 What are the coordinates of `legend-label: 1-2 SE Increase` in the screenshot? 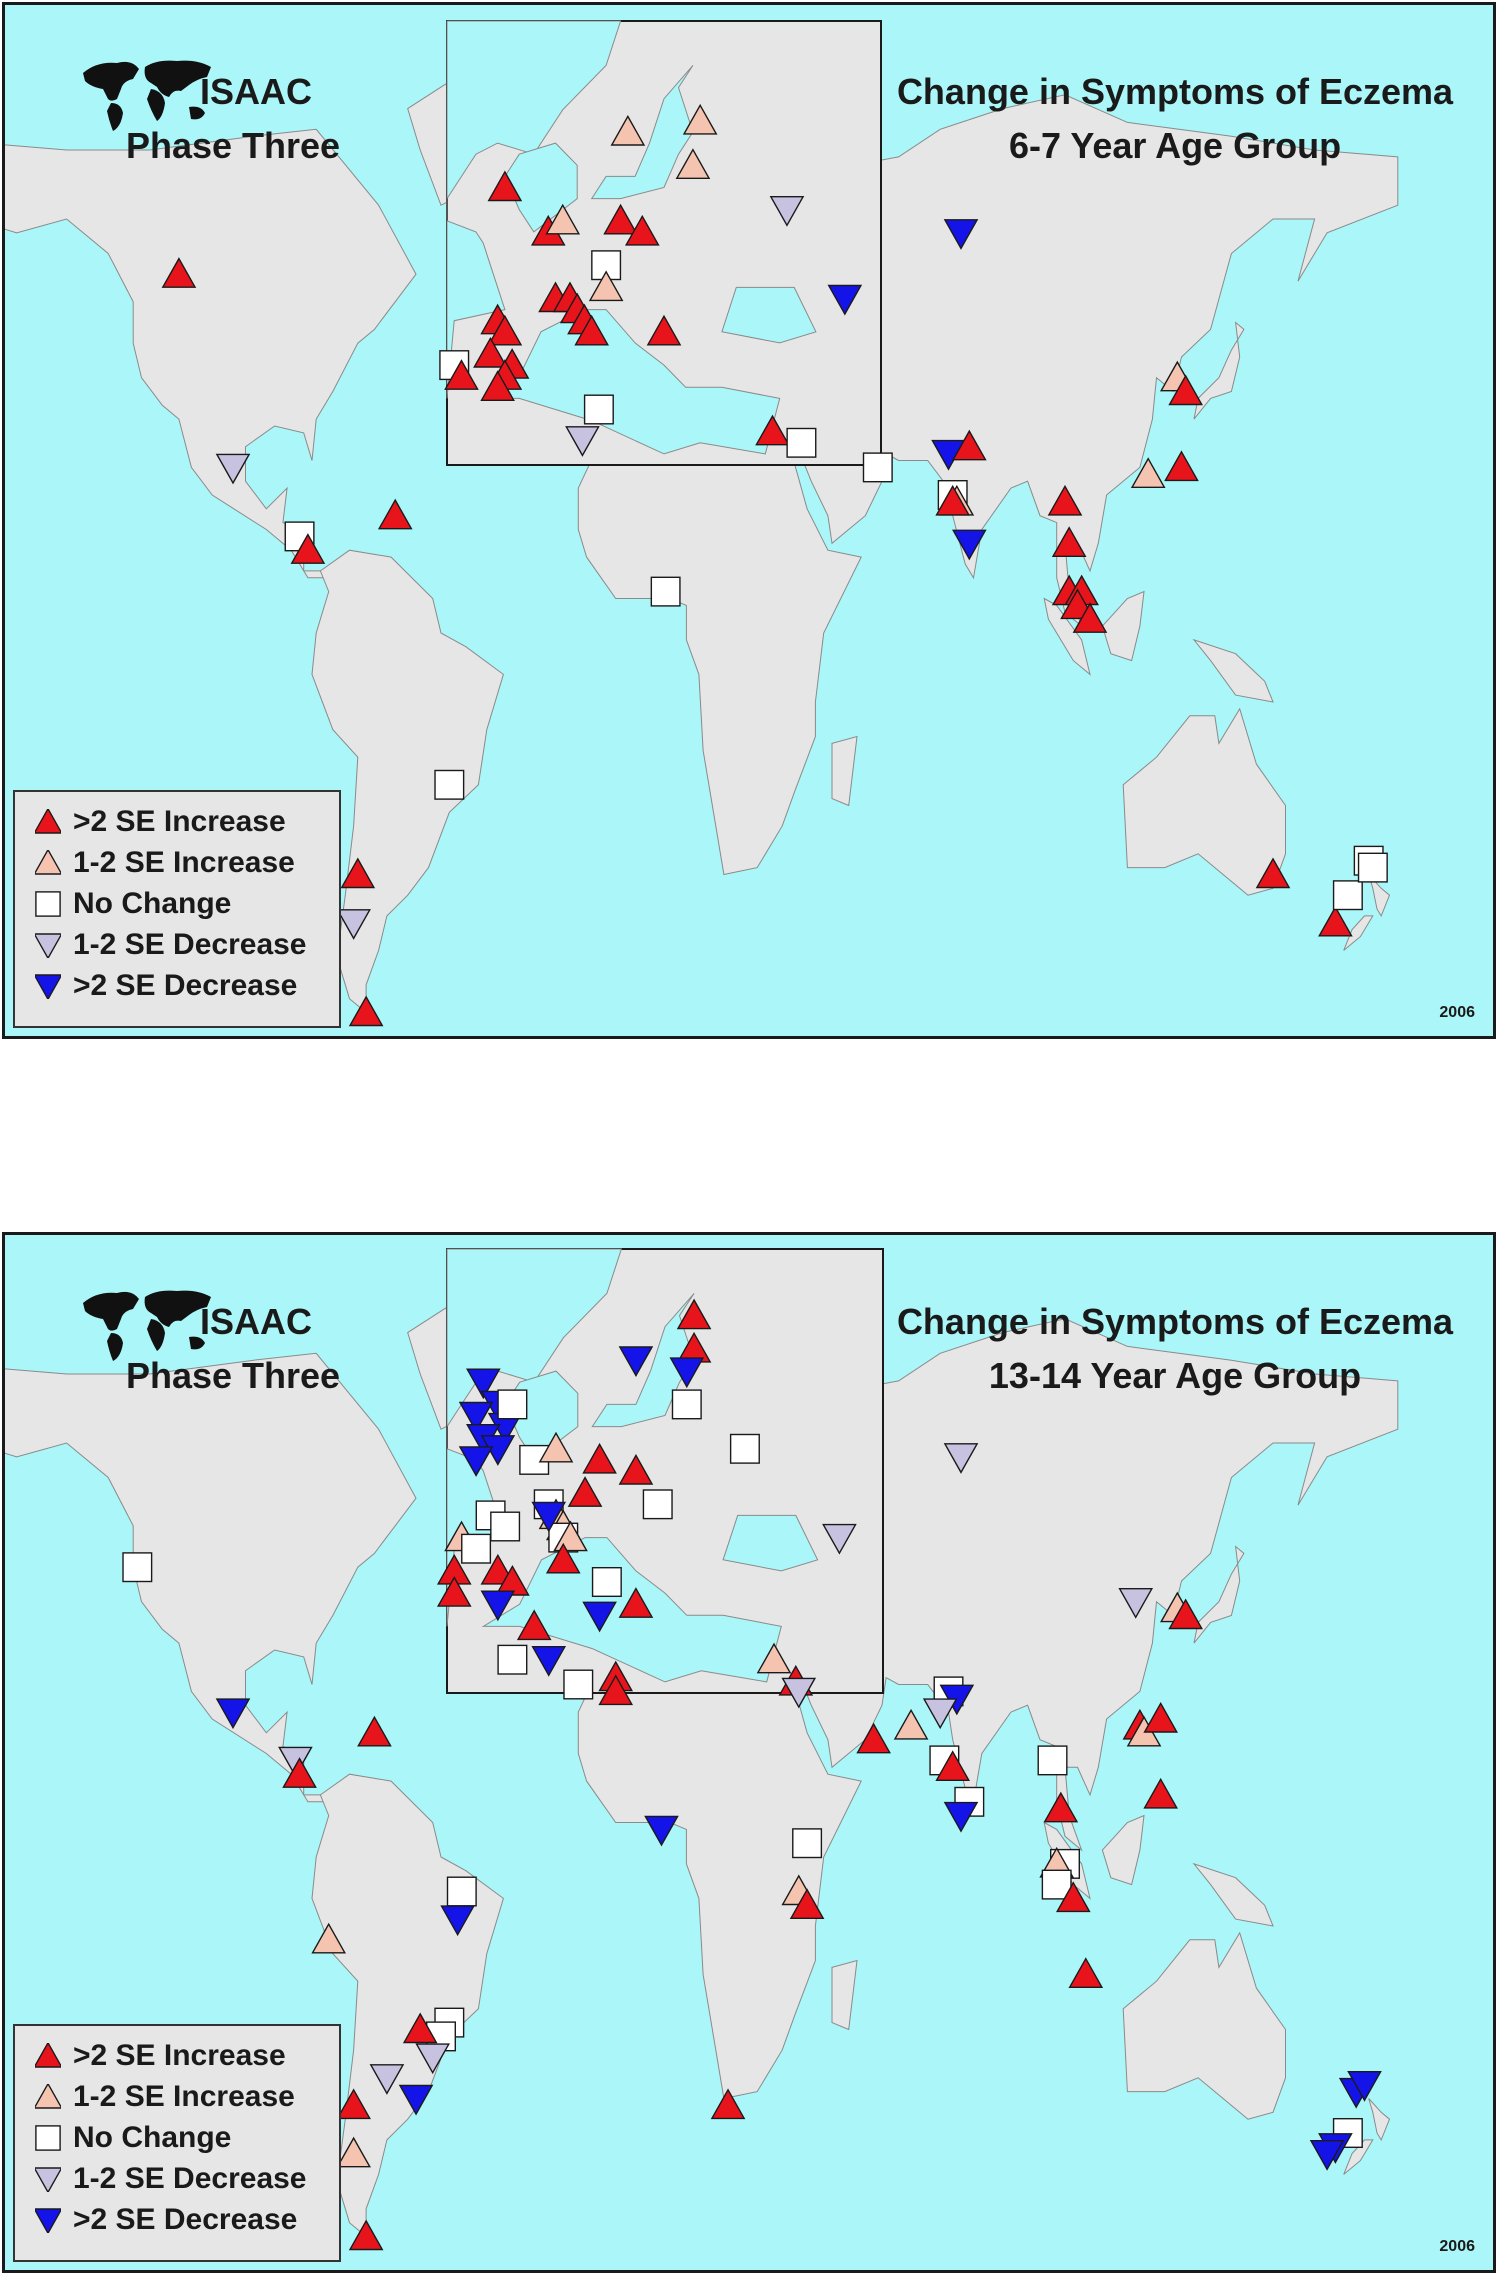 It's located at (184, 862).